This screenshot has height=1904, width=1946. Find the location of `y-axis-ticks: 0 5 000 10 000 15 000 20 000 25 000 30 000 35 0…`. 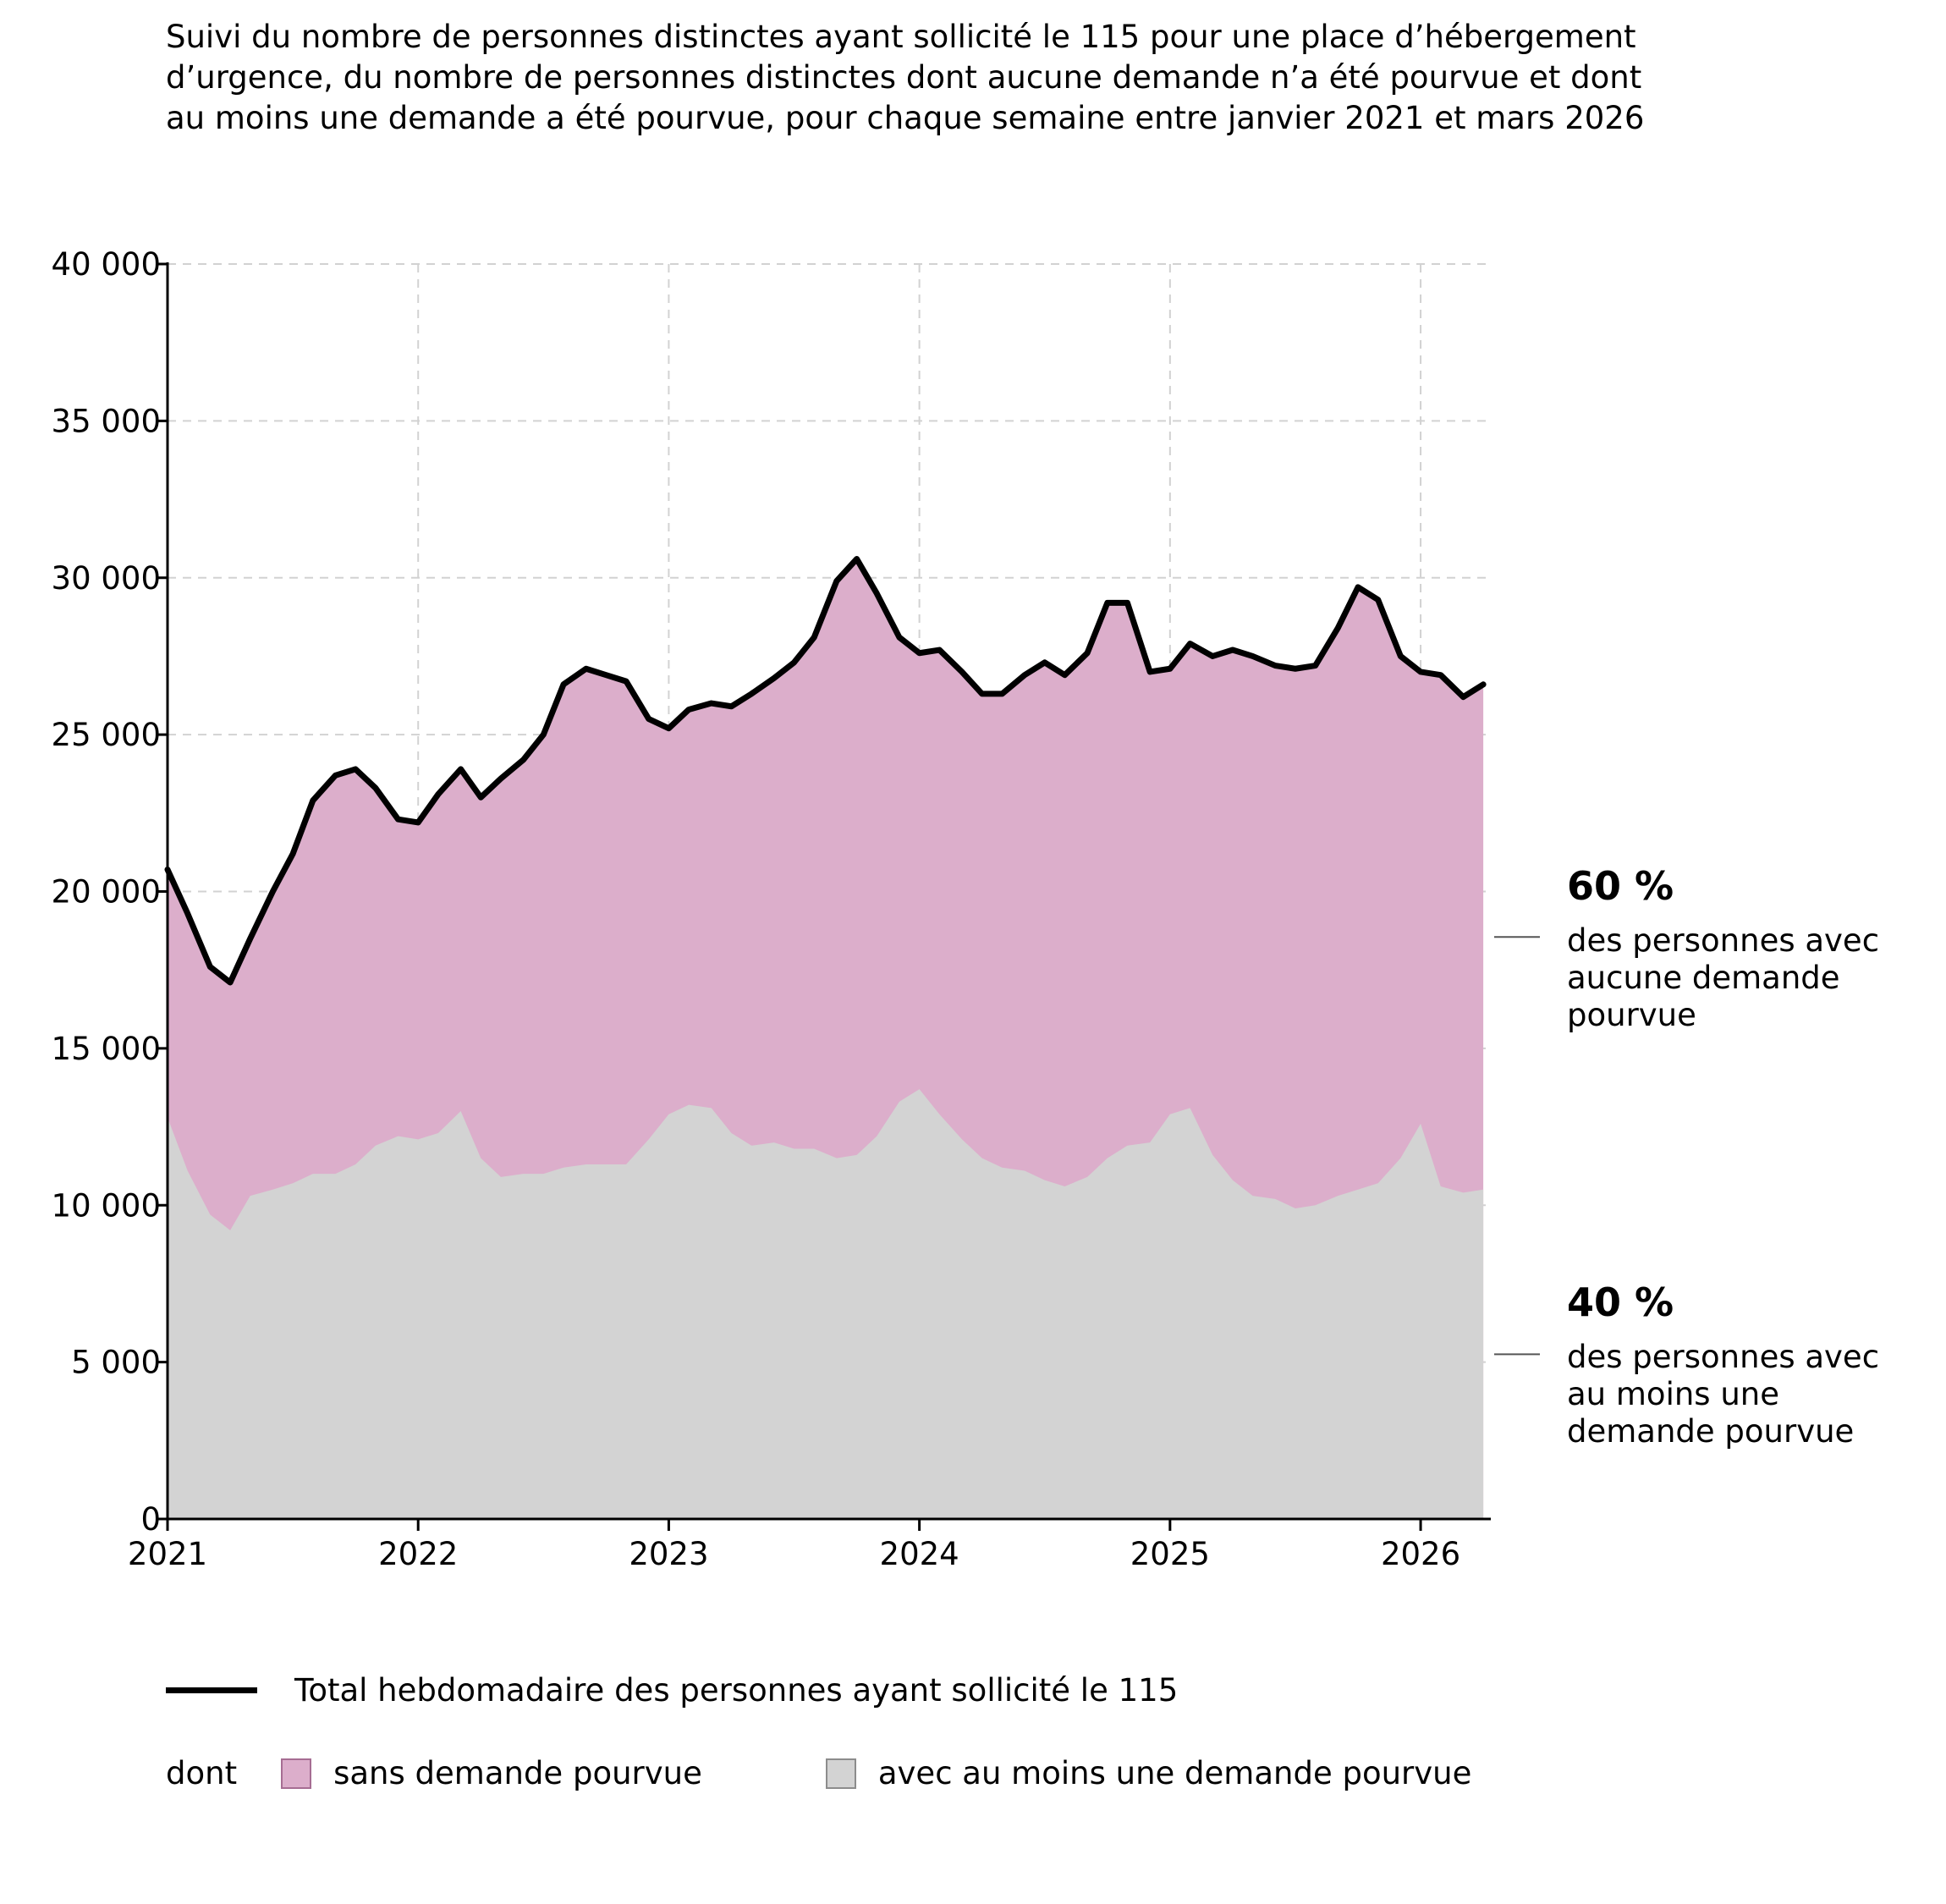

y-axis-ticks: 0 5 000 10 000 15 000 20 000 25 000 30 000 35 0… is located at coordinates (110, 892).